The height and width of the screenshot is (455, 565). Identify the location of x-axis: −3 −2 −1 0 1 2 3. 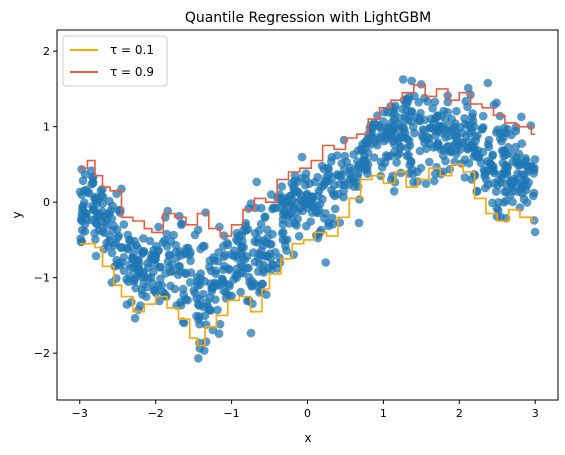
(305, 410).